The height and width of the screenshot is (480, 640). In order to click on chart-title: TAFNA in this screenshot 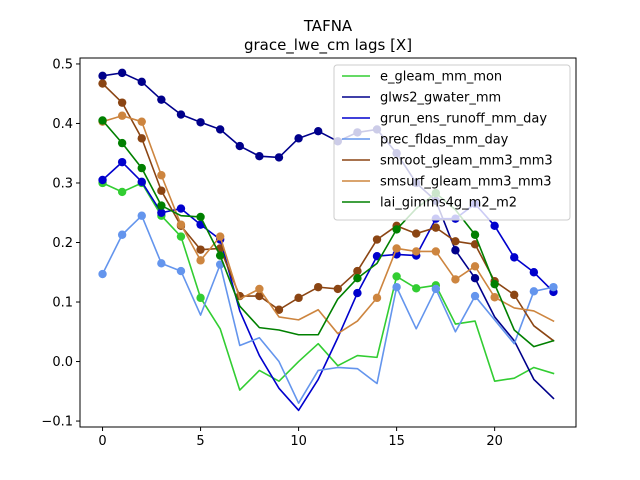, I will do `click(328, 26)`.